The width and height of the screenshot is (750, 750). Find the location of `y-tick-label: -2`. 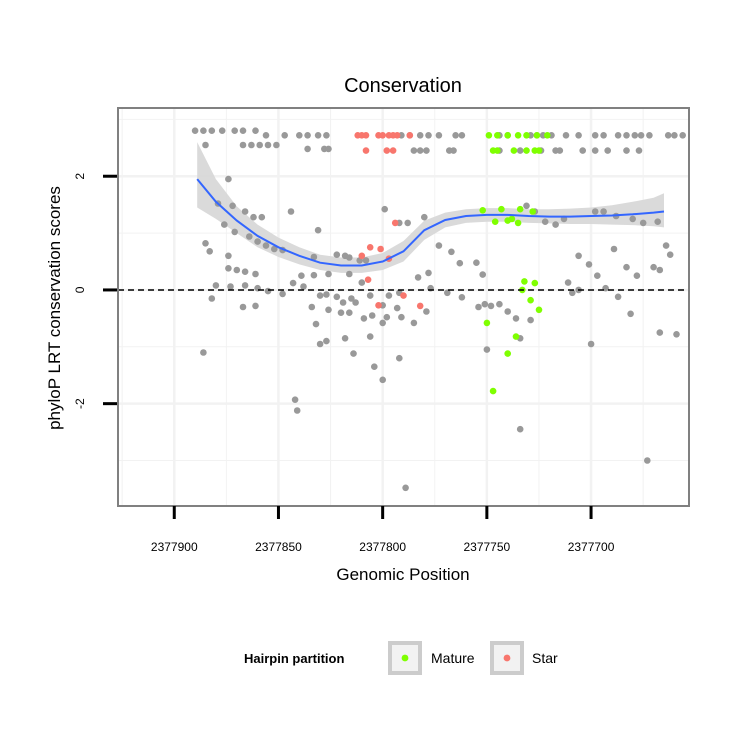

y-tick-label: -2 is located at coordinates (80, 403).